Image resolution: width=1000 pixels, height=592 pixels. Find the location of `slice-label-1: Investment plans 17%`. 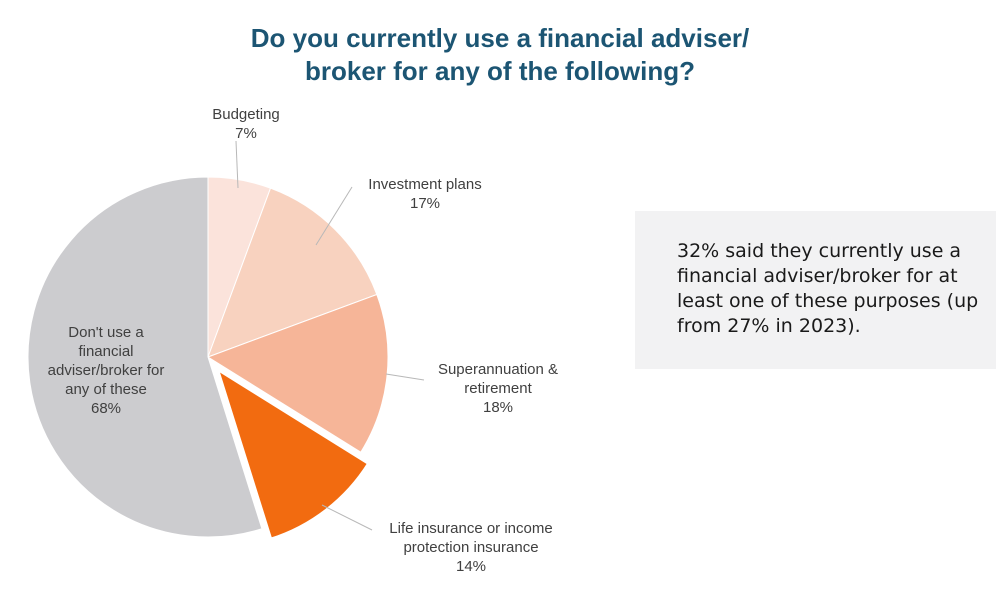

slice-label-1: Investment plans 17% is located at coordinates (424, 194).